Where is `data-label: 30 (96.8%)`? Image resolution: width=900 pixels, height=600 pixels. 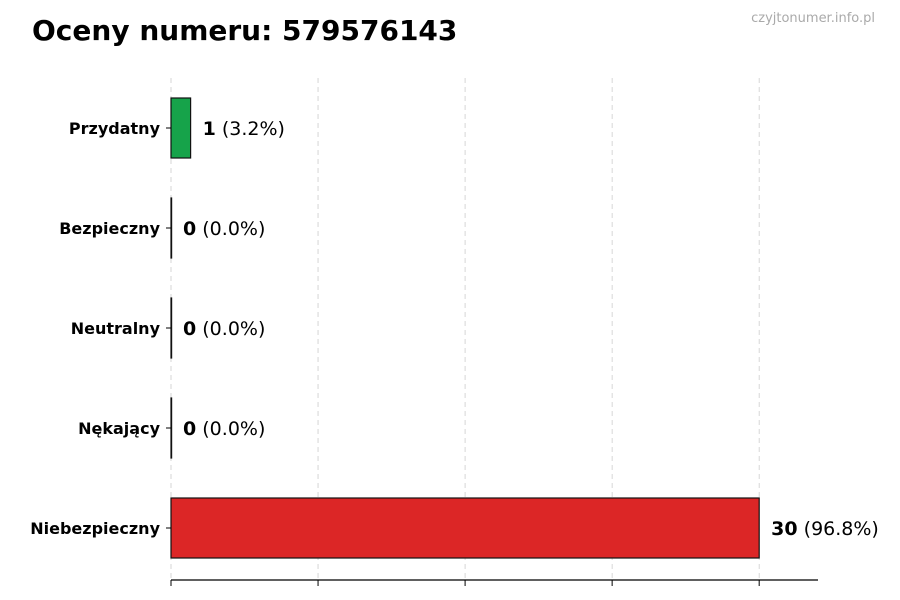
data-label: 30 (96.8%) is located at coordinates (825, 529).